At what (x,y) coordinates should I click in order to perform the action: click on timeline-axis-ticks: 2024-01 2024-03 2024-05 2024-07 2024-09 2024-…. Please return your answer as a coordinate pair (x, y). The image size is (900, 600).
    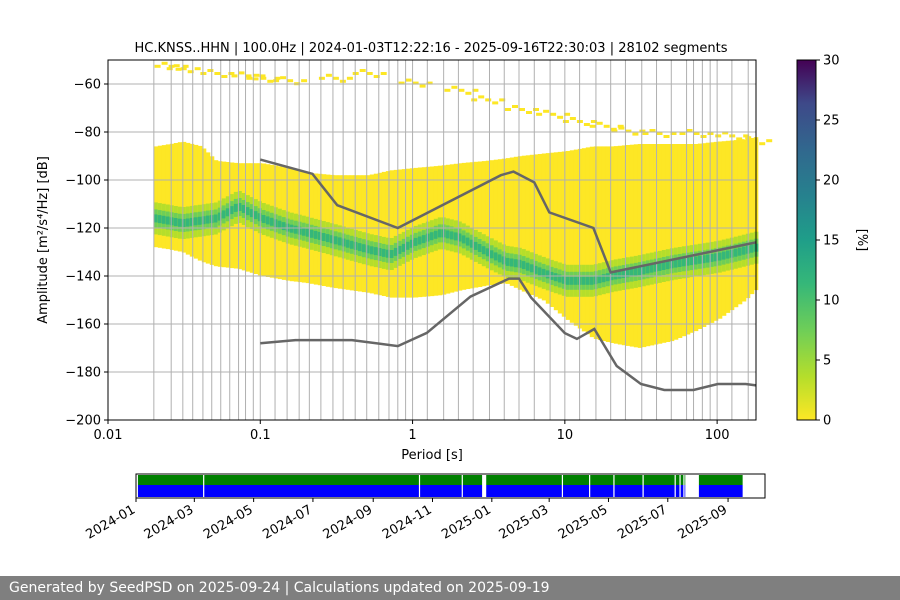
    Looking at the image, I should click on (406, 520).